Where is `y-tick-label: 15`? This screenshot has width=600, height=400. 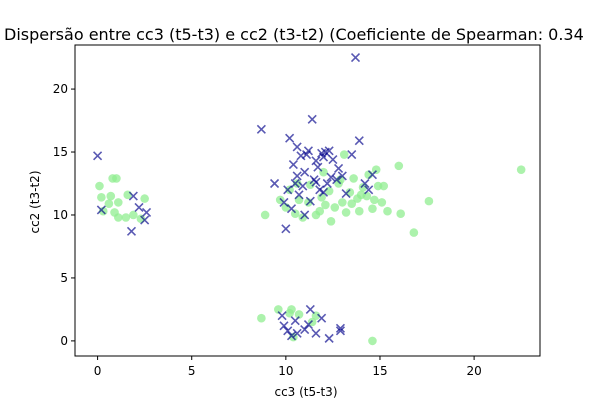 y-tick-label: 15 is located at coordinates (60, 152).